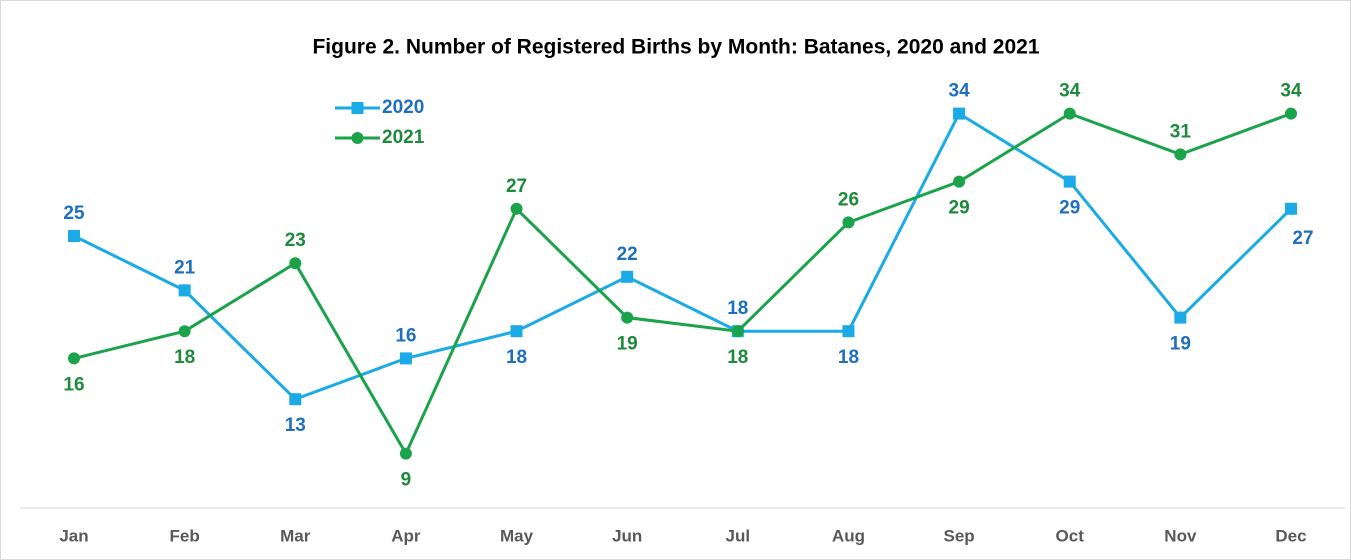  Describe the element at coordinates (627, 535) in the screenshot. I see `x-tick-label: Jun` at that location.